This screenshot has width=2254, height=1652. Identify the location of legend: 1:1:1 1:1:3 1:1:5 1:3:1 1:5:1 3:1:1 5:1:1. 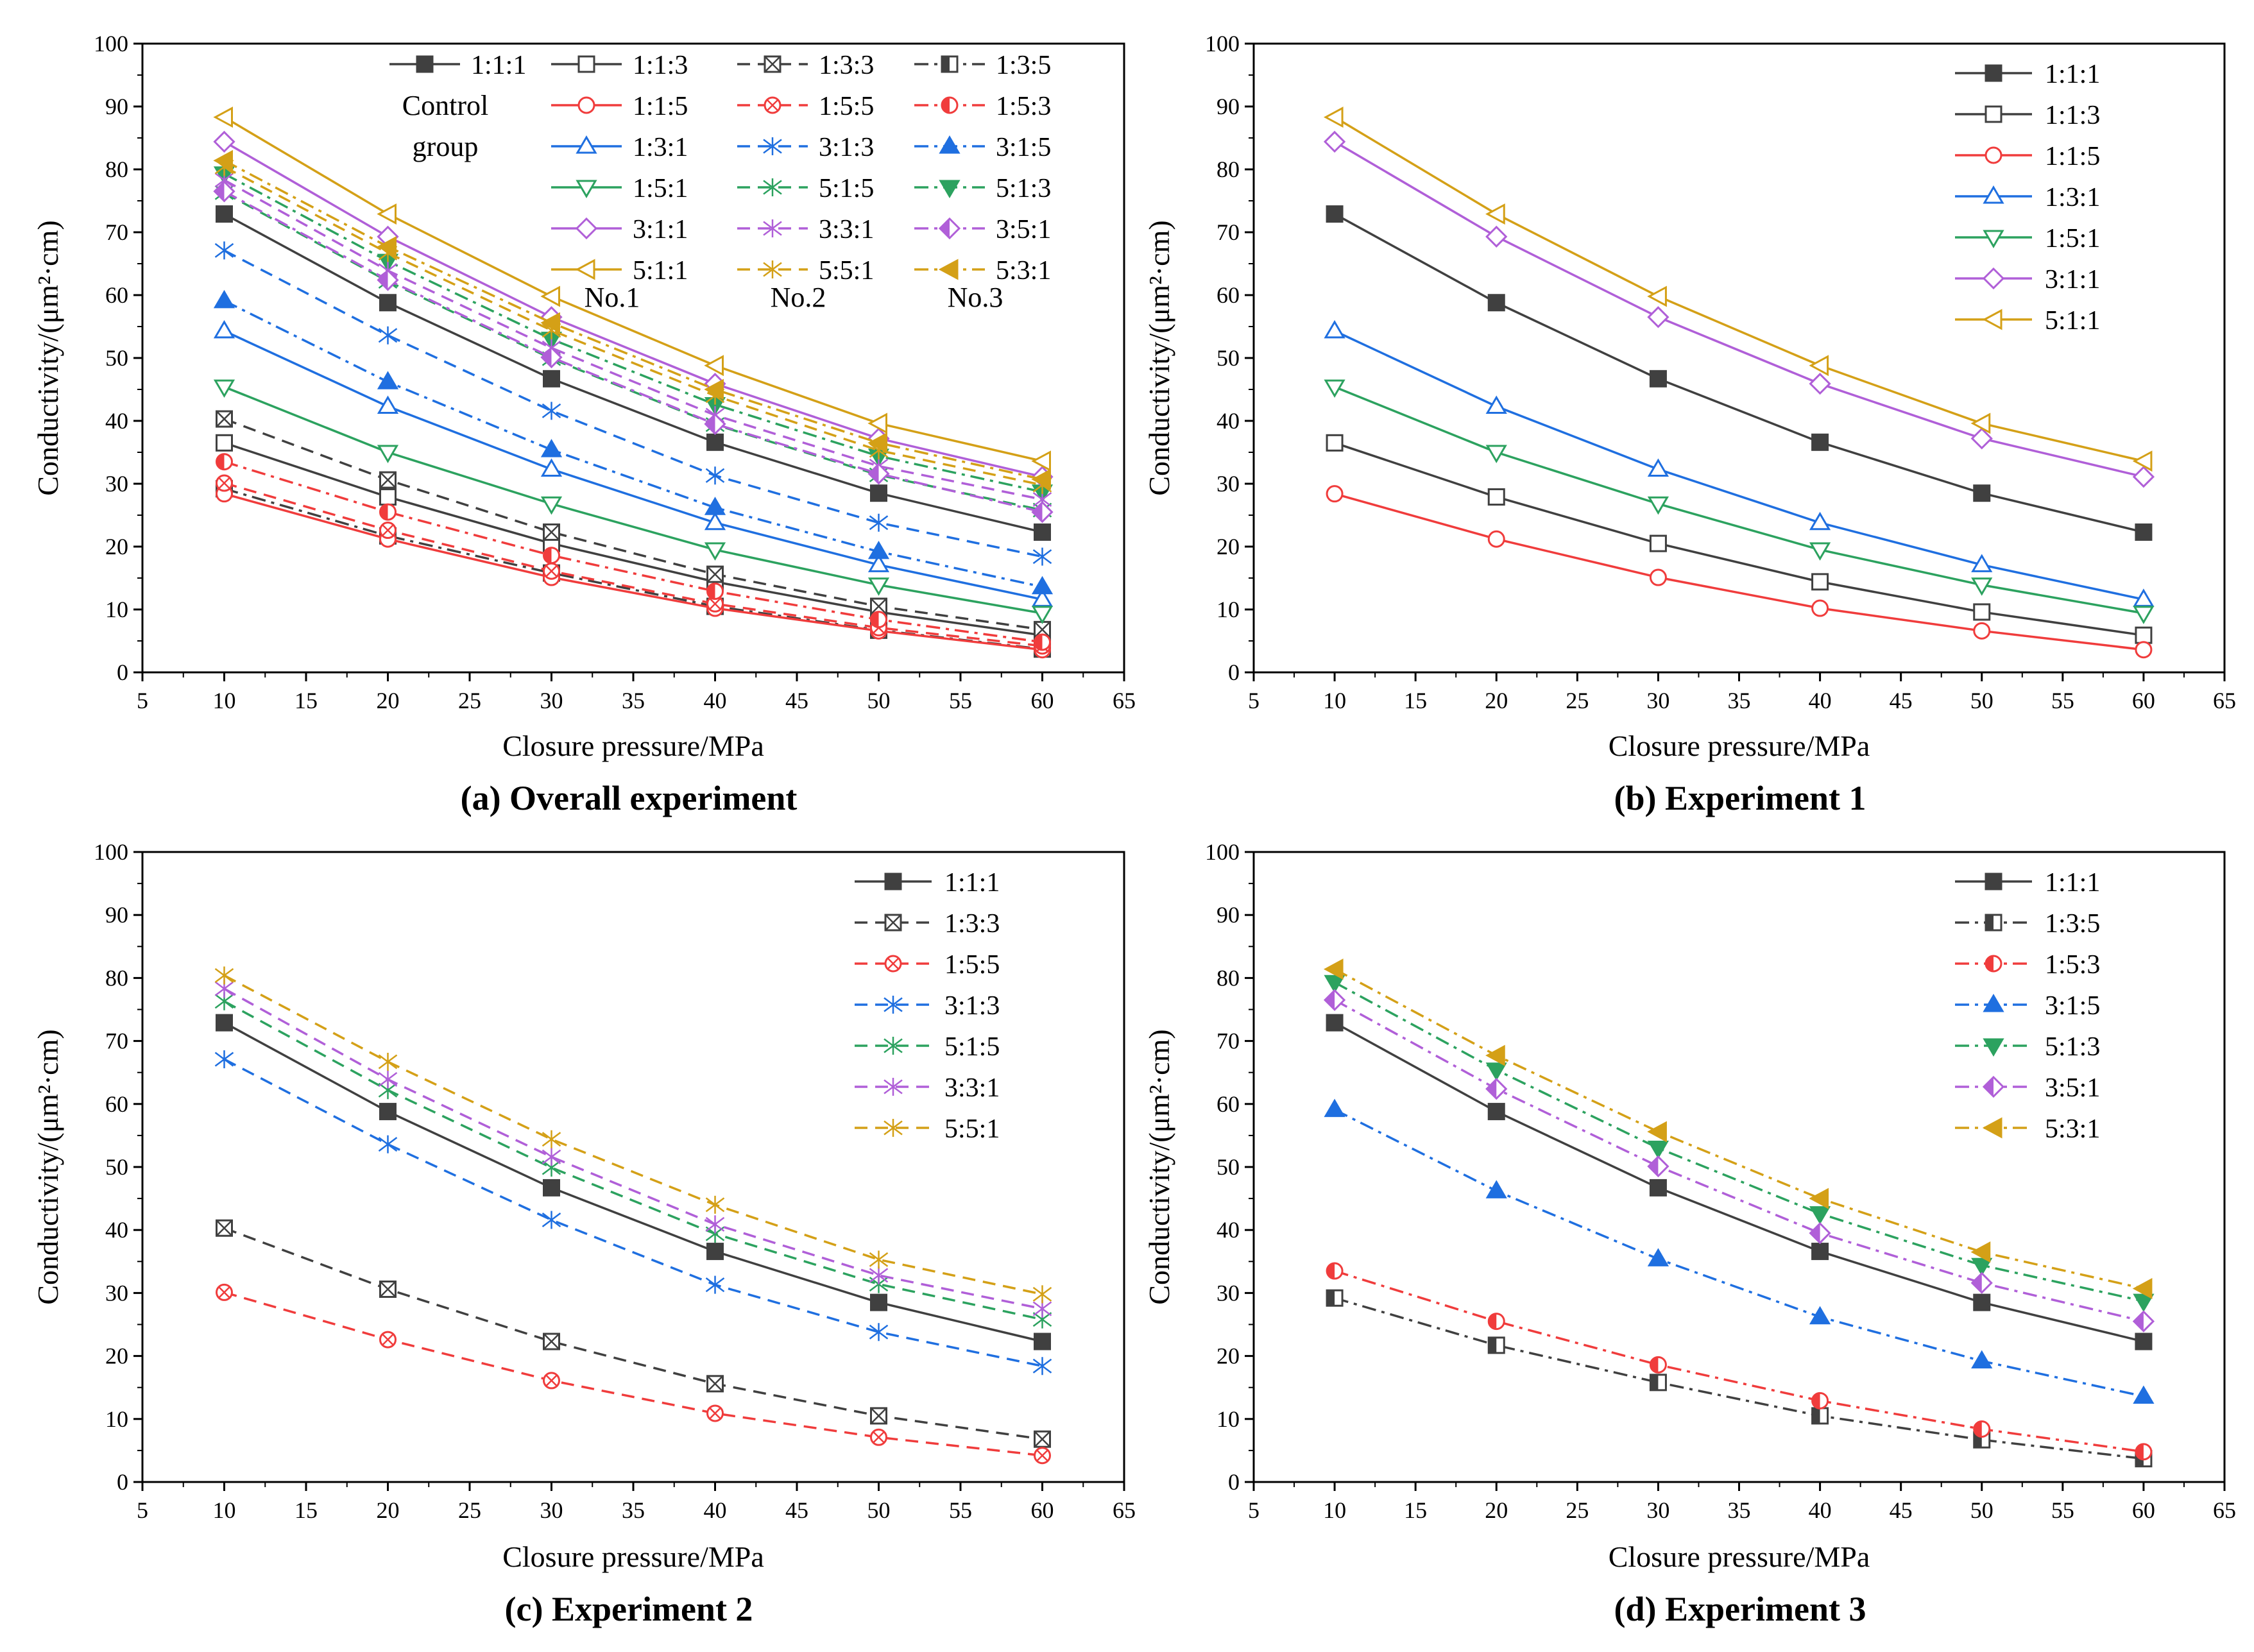
(2027, 198).